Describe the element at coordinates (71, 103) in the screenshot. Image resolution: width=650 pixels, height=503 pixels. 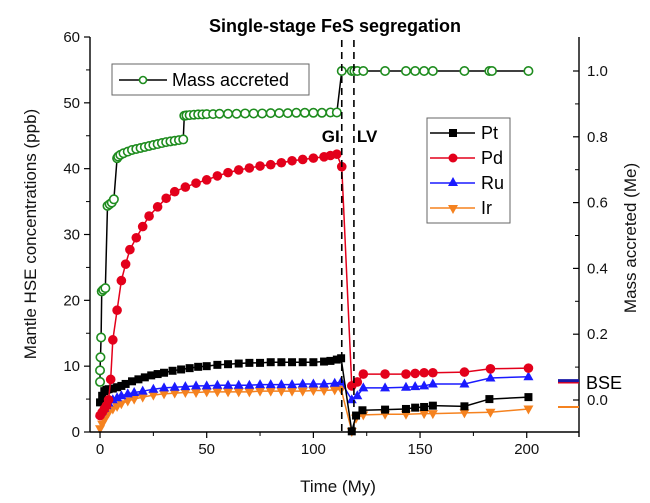
I see `y-tick-label: 50` at that location.